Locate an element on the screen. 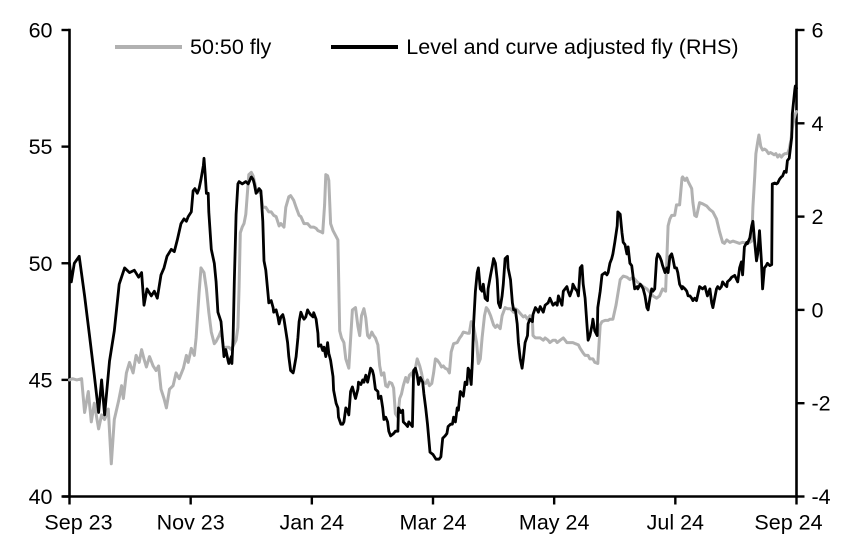 Image resolution: width=852 pixels, height=551 pixels. y-axis-left-tick-label: 55 is located at coordinates (41, 147).